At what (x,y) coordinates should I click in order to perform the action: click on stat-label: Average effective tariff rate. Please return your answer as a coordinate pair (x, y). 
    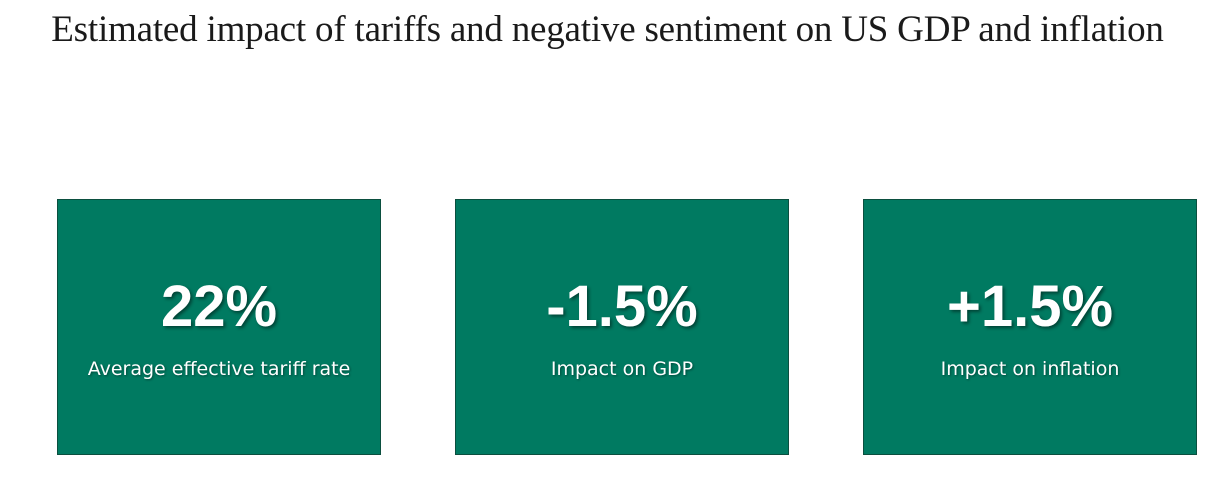
    Looking at the image, I should click on (219, 369).